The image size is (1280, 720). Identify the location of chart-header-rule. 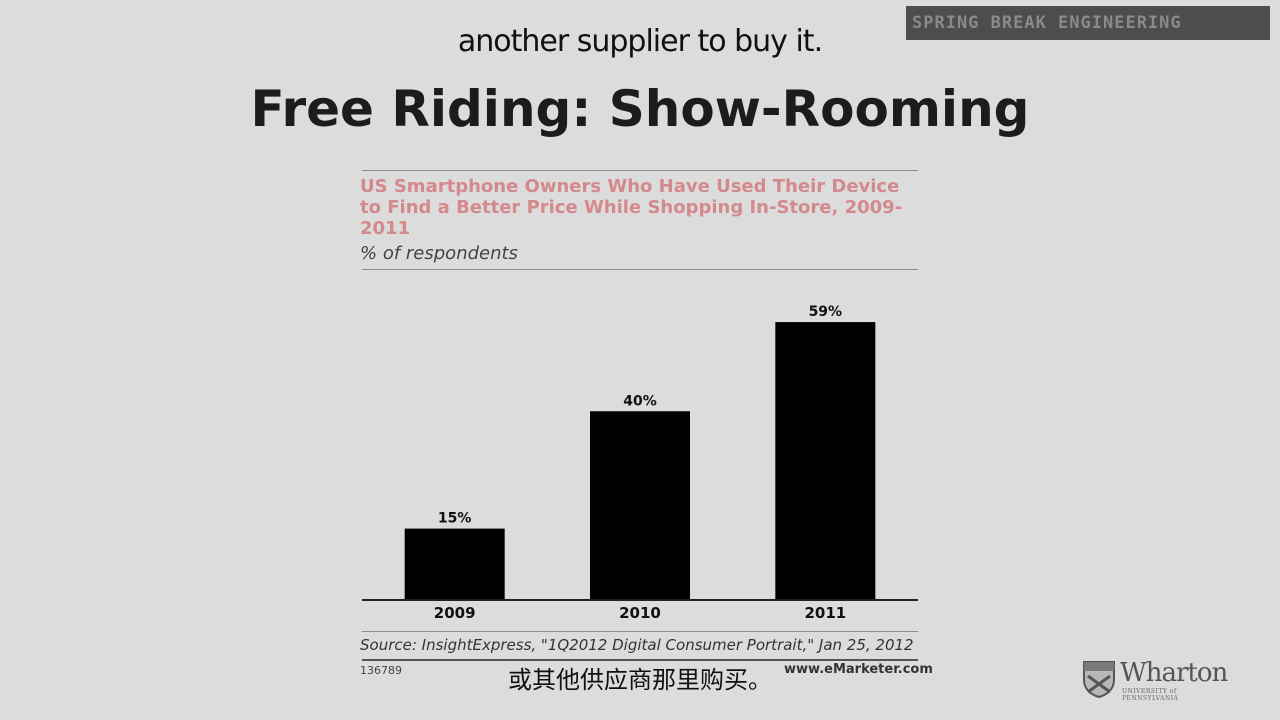
(640, 269).